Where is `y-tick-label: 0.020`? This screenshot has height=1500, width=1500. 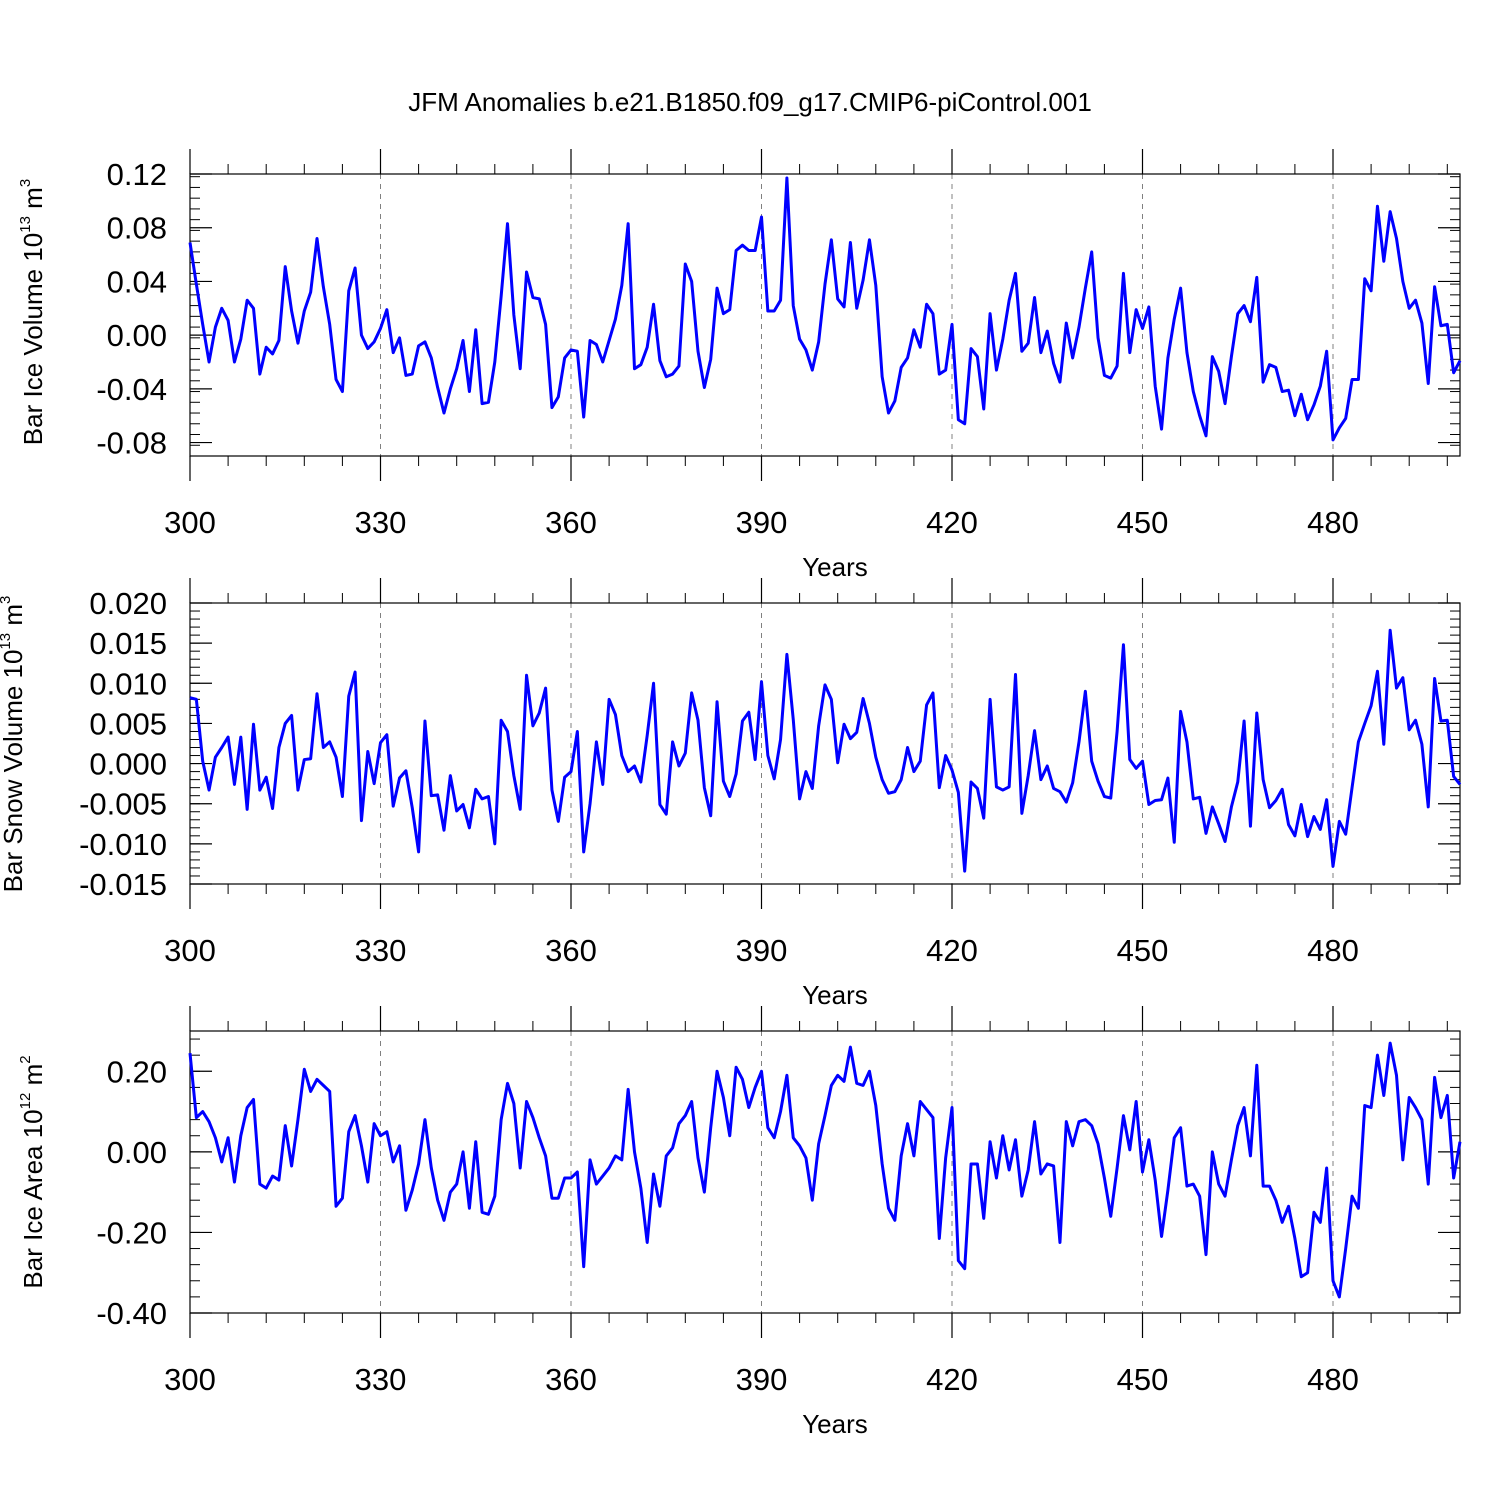 y-tick-label: 0.020 is located at coordinates (128, 603).